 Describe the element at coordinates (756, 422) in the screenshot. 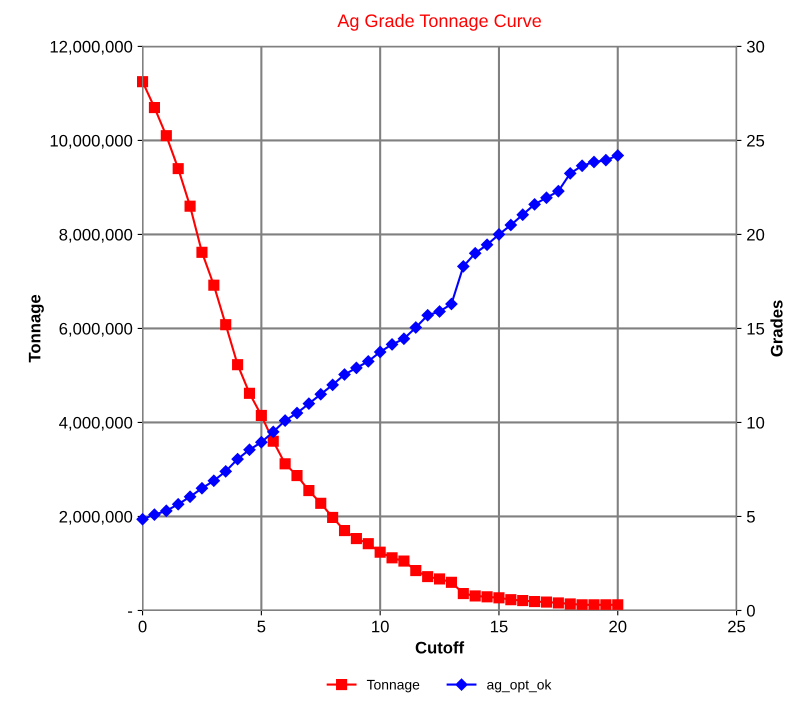

I see `y2-tick-label: 10` at that location.